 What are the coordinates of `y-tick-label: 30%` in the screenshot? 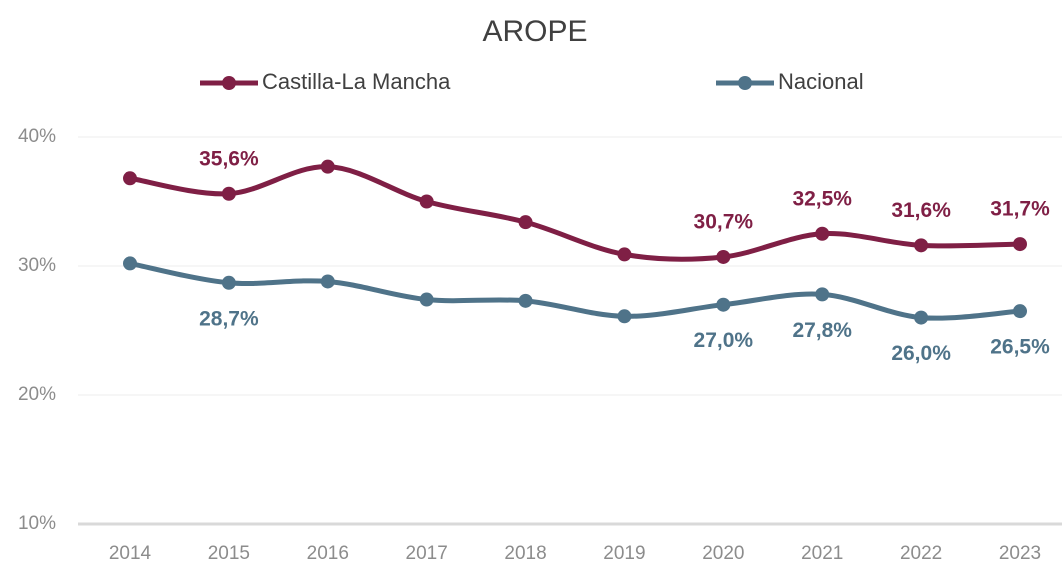 It's located at (37, 265).